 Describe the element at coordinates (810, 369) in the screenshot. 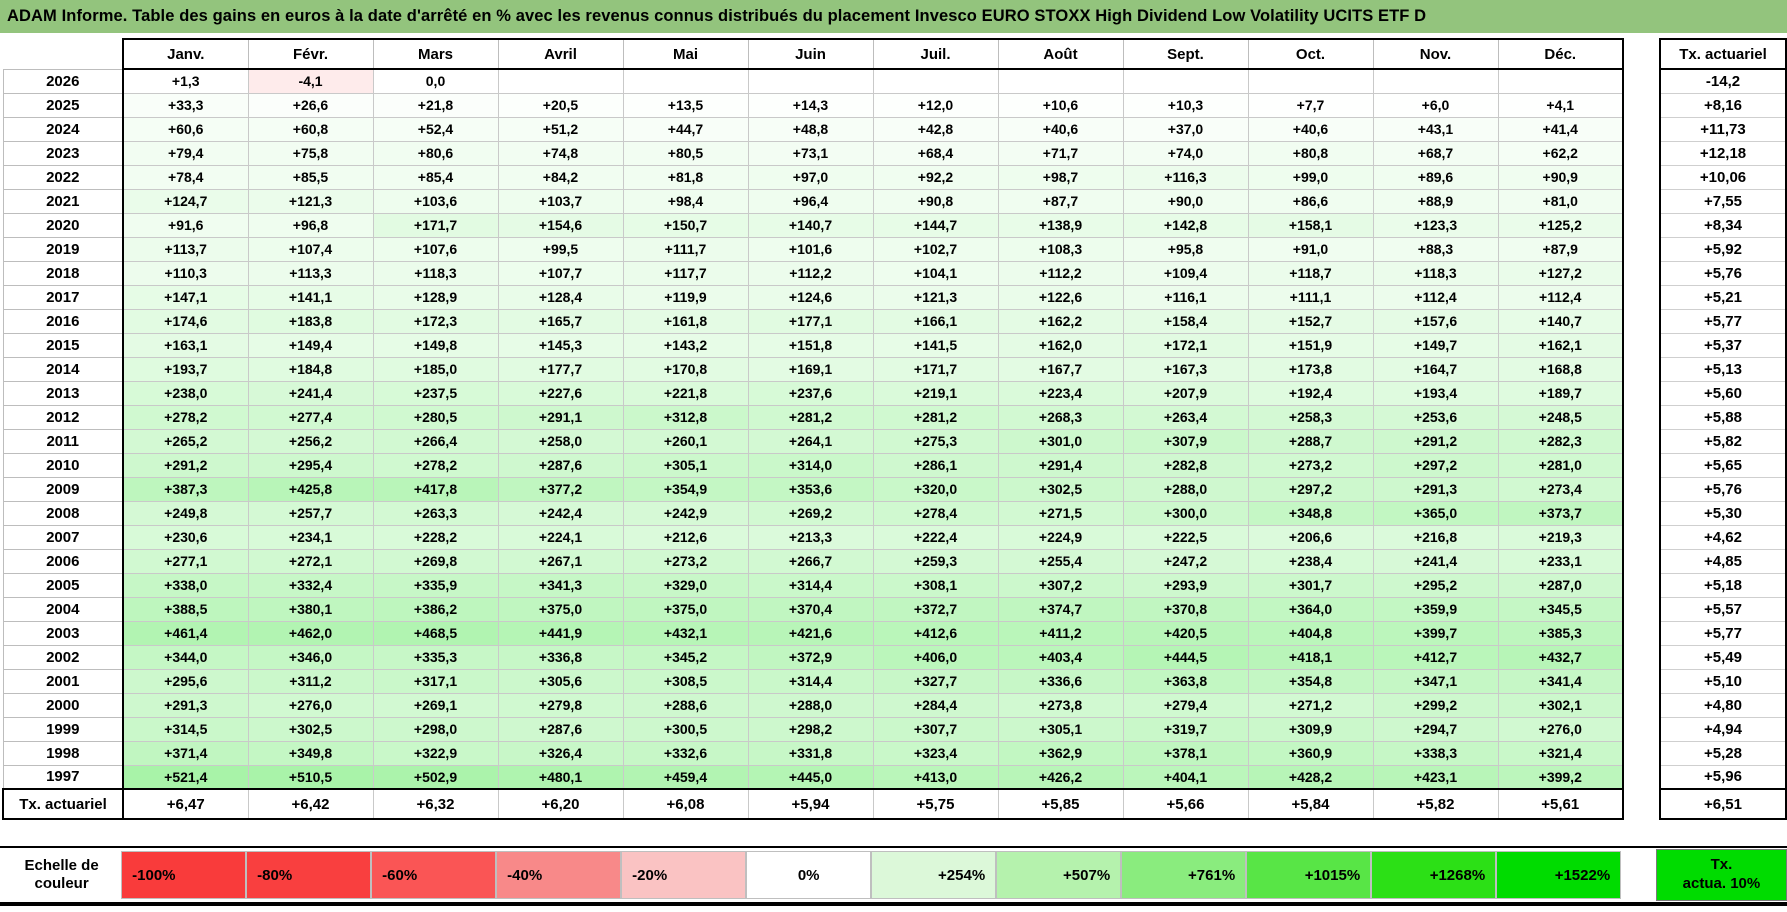

I see `gain-cell: +169,1` at that location.